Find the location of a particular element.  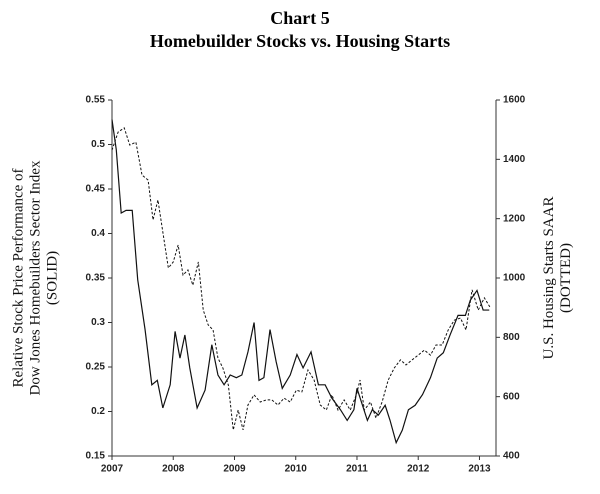

x-tick-label: 2012 is located at coordinates (418, 469).